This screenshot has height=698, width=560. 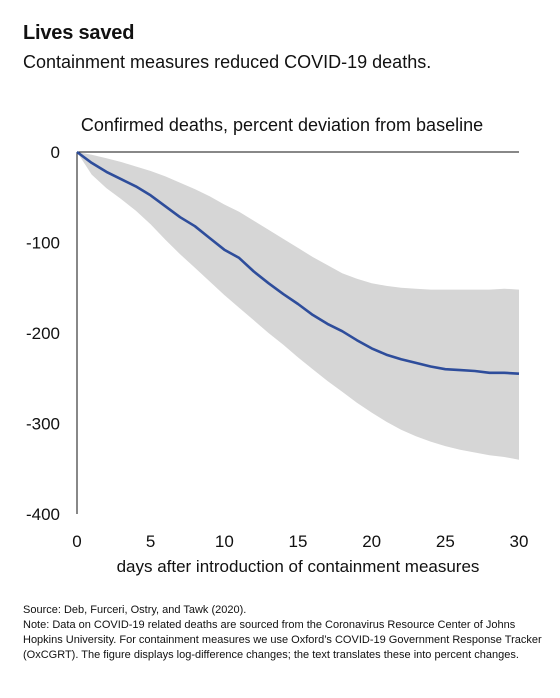 I want to click on x-tick-label: 0, so click(x=76, y=541).